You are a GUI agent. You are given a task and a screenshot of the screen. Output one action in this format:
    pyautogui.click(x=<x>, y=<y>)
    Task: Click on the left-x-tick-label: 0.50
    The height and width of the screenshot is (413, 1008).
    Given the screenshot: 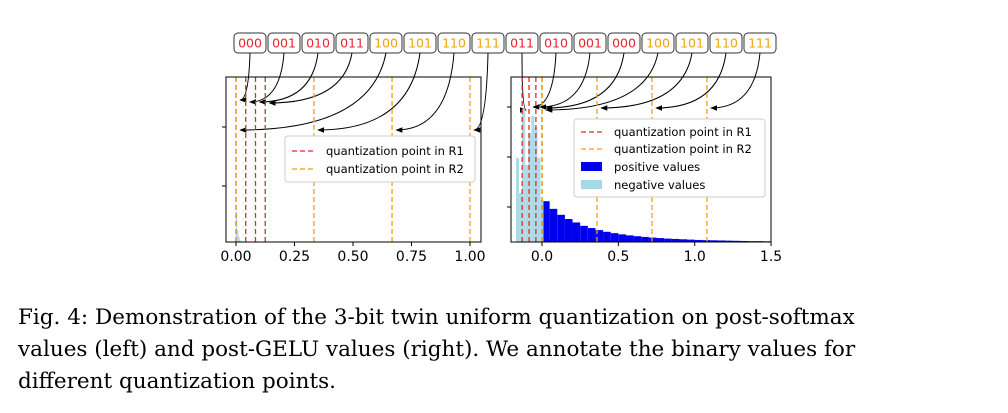 What is the action you would take?
    pyautogui.click(x=352, y=257)
    